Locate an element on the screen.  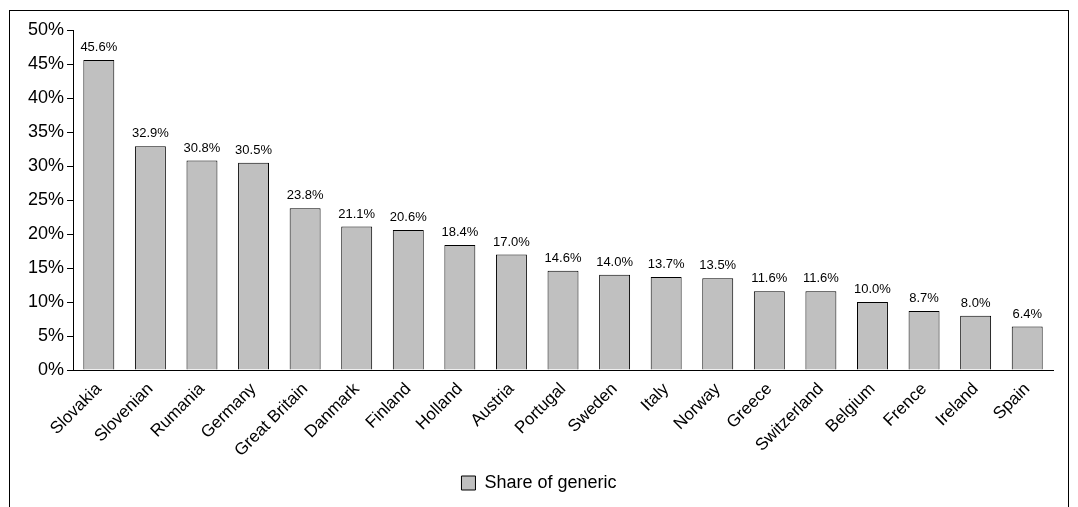
legend-label: Share of generic is located at coordinates (550, 481).